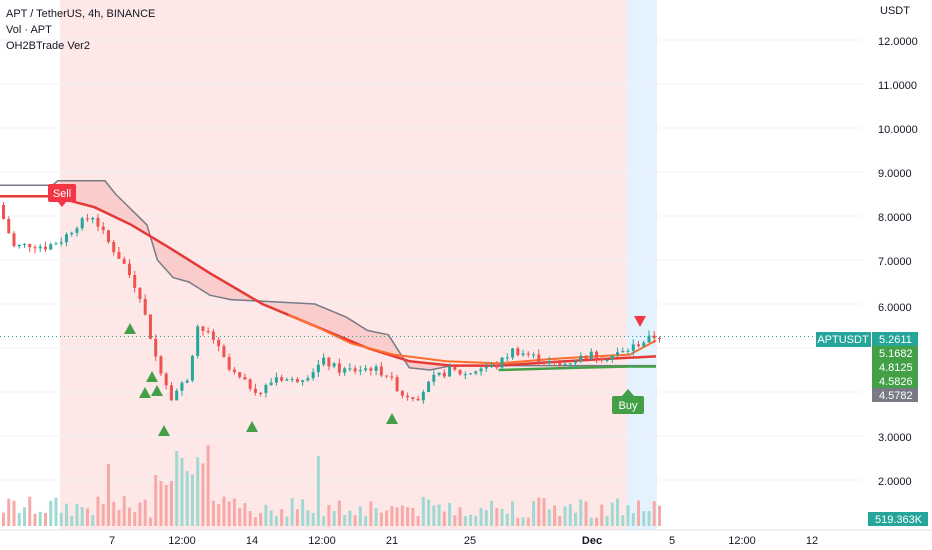 Image resolution: width=932 pixels, height=550 pixels. I want to click on svg-text: 5.1682, so click(896, 354).